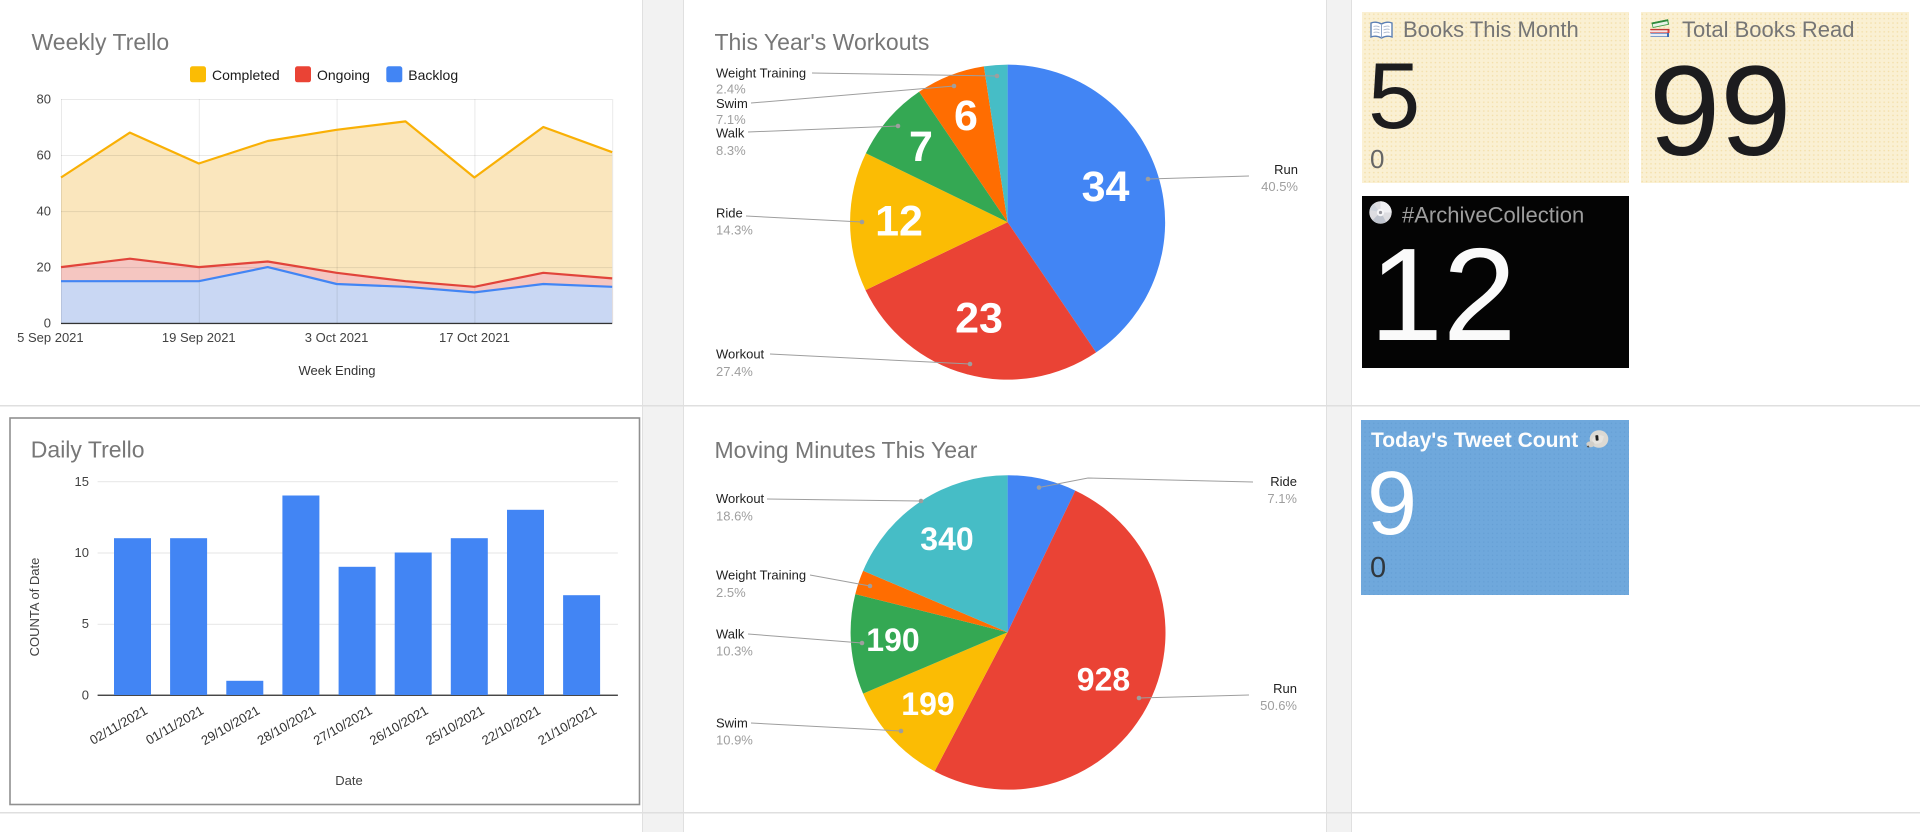 Image resolution: width=1920 pixels, height=832 pixels. Describe the element at coordinates (1103, 680) in the screenshot. I see `svg-text: 928` at that location.